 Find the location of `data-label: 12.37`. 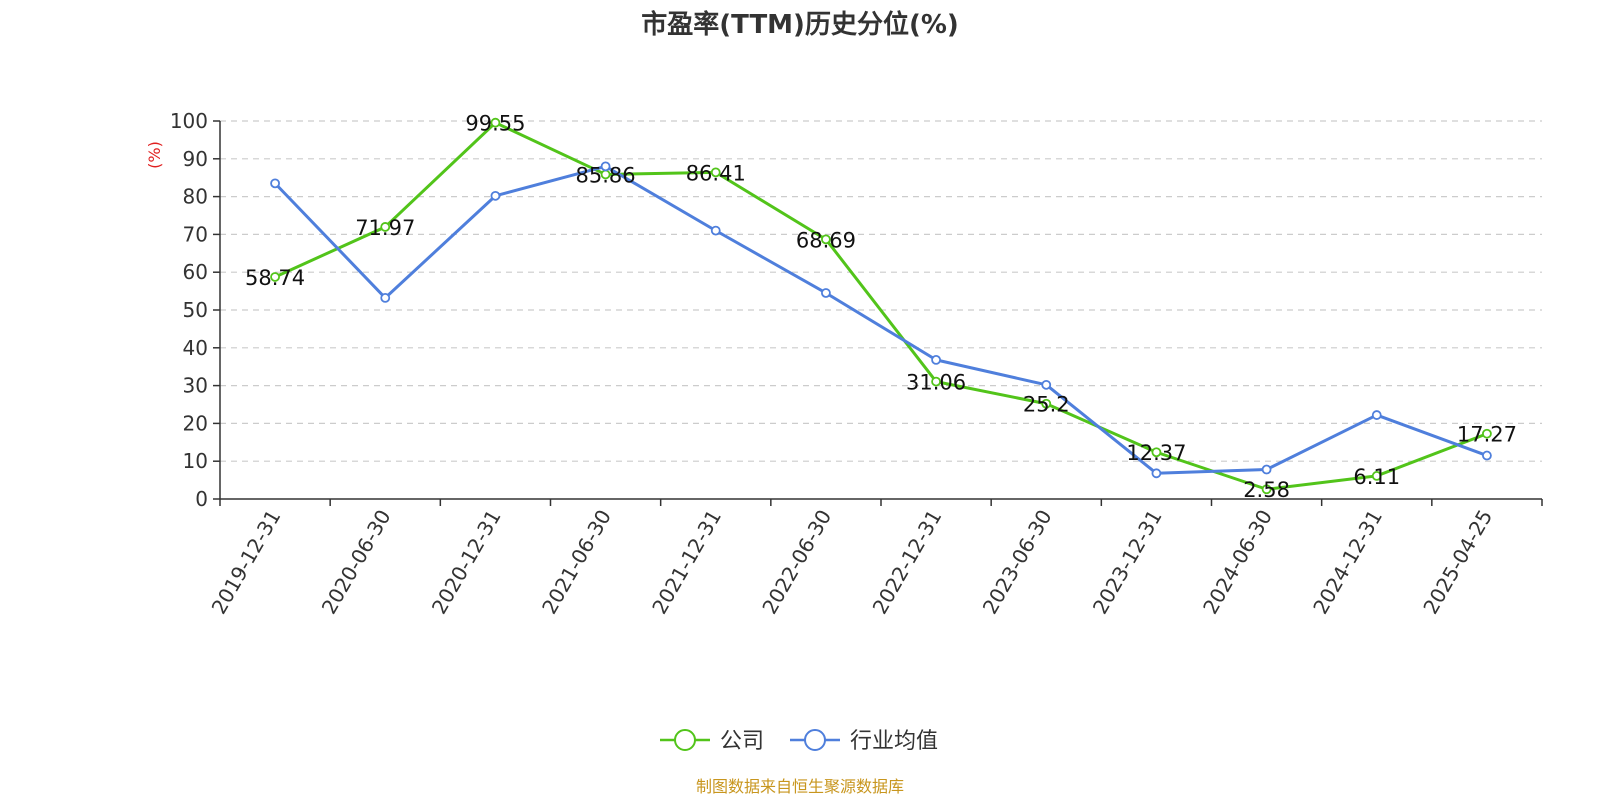

data-label: 12.37 is located at coordinates (1156, 453).